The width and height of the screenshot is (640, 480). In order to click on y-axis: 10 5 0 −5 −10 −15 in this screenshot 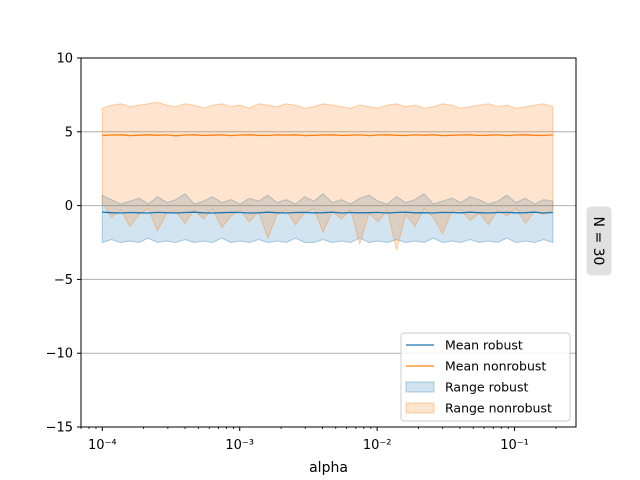, I will do `click(63, 244)`.